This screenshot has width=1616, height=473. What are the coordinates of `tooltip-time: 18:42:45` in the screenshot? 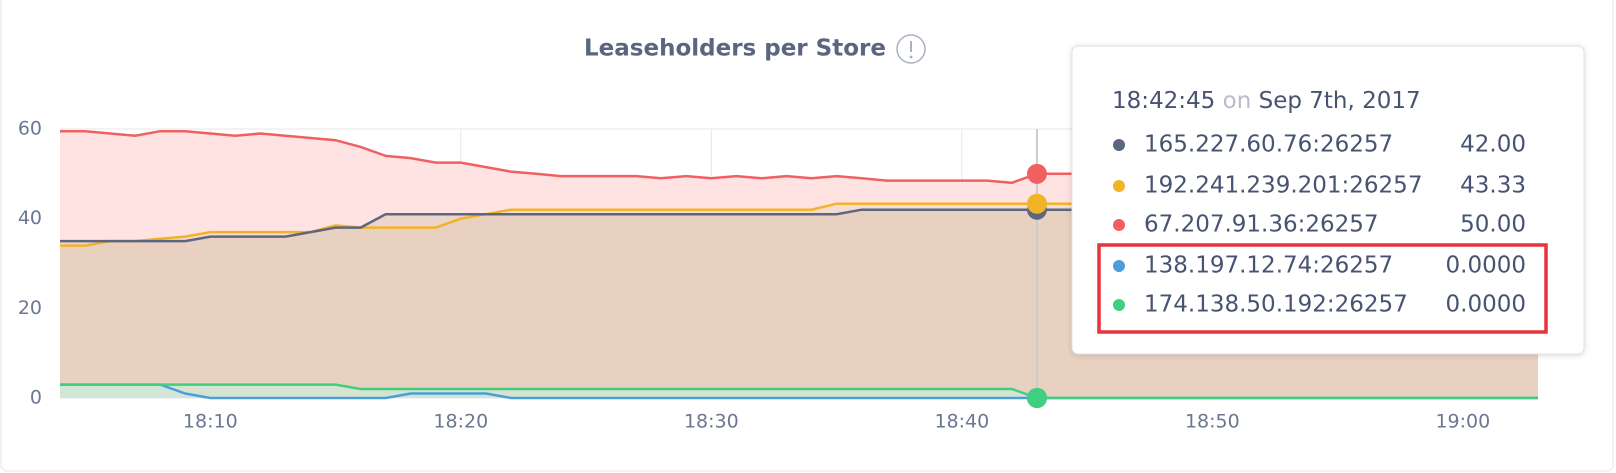 It's located at (1163, 101).